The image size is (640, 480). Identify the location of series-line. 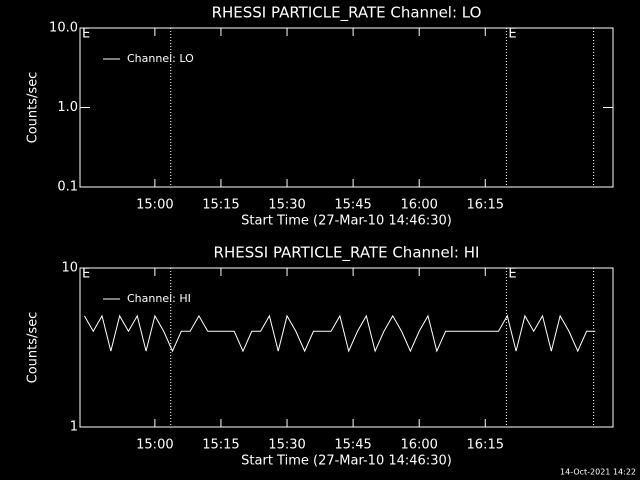
(339, 333).